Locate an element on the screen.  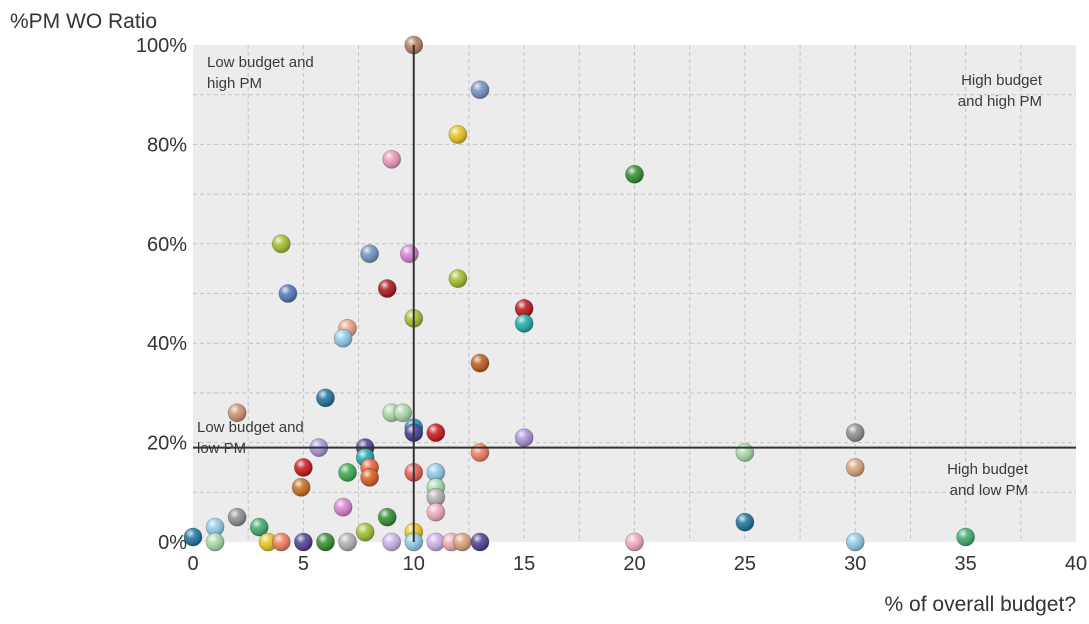
x-tick-label: 20 is located at coordinates (634, 564).